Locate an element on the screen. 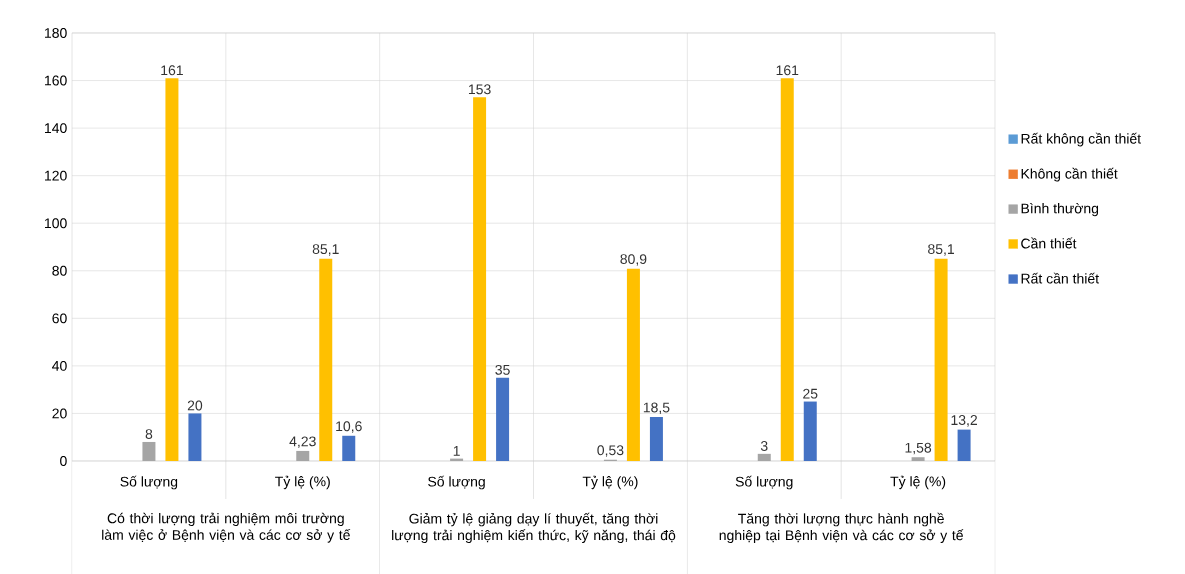  data-label: 153 is located at coordinates (479, 89).